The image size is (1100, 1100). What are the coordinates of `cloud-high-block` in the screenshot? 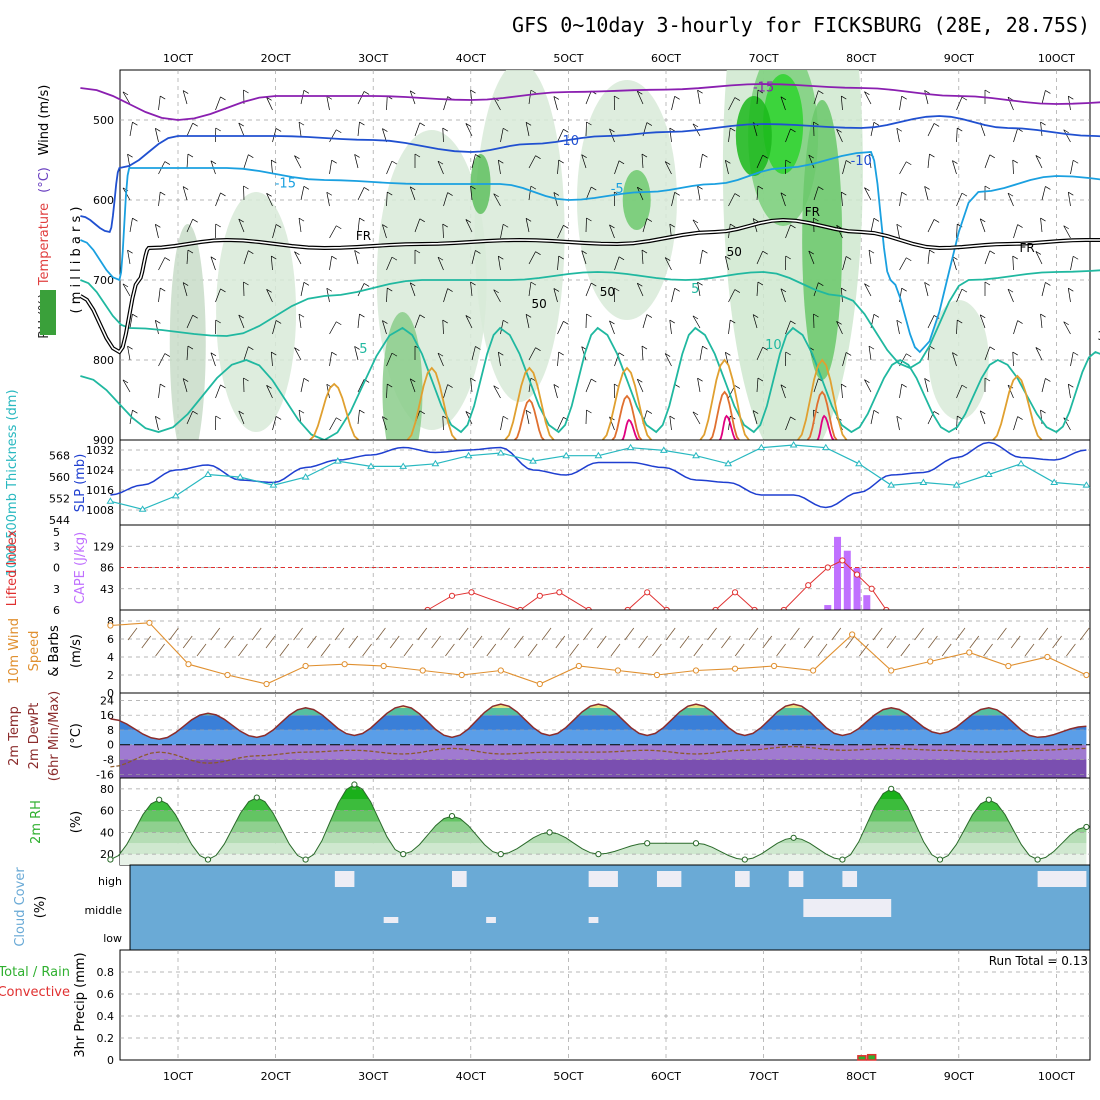 It's located at (742, 879).